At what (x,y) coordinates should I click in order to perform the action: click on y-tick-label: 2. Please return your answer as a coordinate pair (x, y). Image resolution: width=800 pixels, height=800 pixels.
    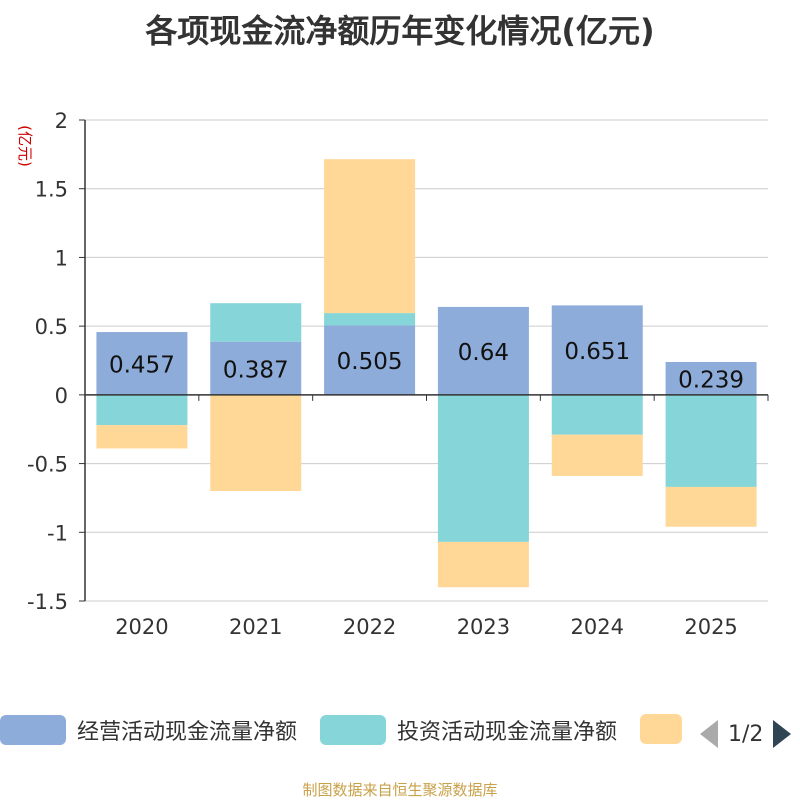
    Looking at the image, I should click on (61, 121).